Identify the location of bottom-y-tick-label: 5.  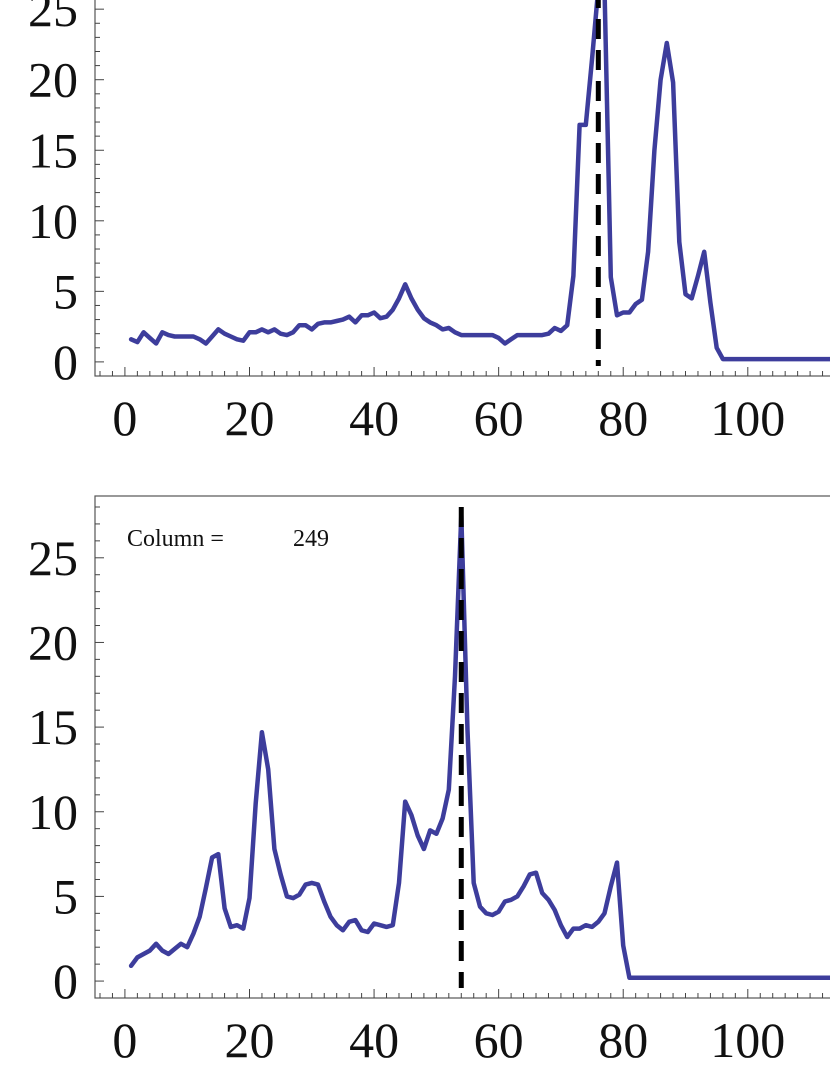
(65, 896).